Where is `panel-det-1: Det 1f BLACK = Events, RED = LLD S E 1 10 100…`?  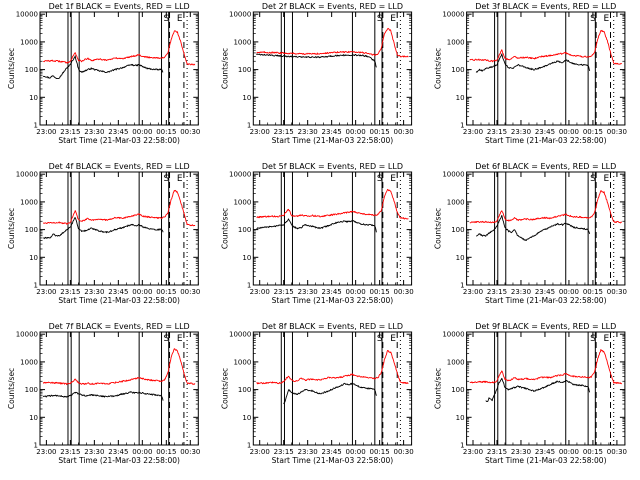
panel-det-1: Det 1f BLACK = Events, RED = LLD S E 1 10 100… is located at coordinates (103, 73).